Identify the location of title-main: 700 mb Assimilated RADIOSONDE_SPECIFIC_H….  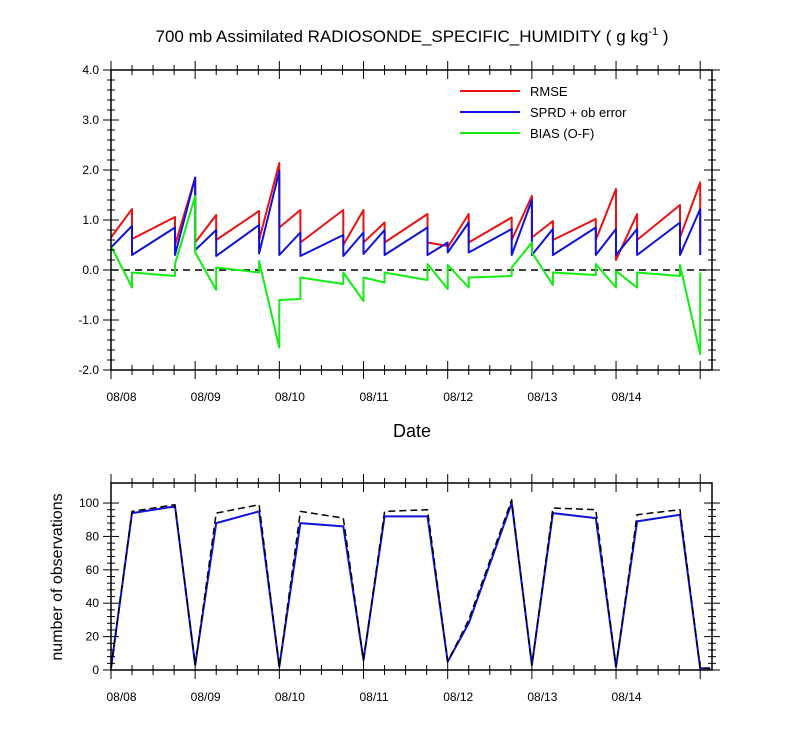
(402, 36).